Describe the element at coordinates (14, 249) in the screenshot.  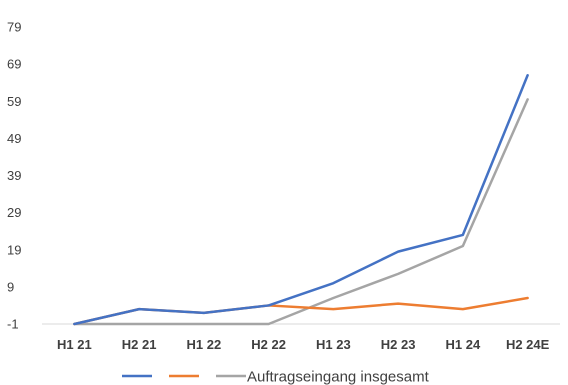
I see `y-tick-label: 19` at that location.